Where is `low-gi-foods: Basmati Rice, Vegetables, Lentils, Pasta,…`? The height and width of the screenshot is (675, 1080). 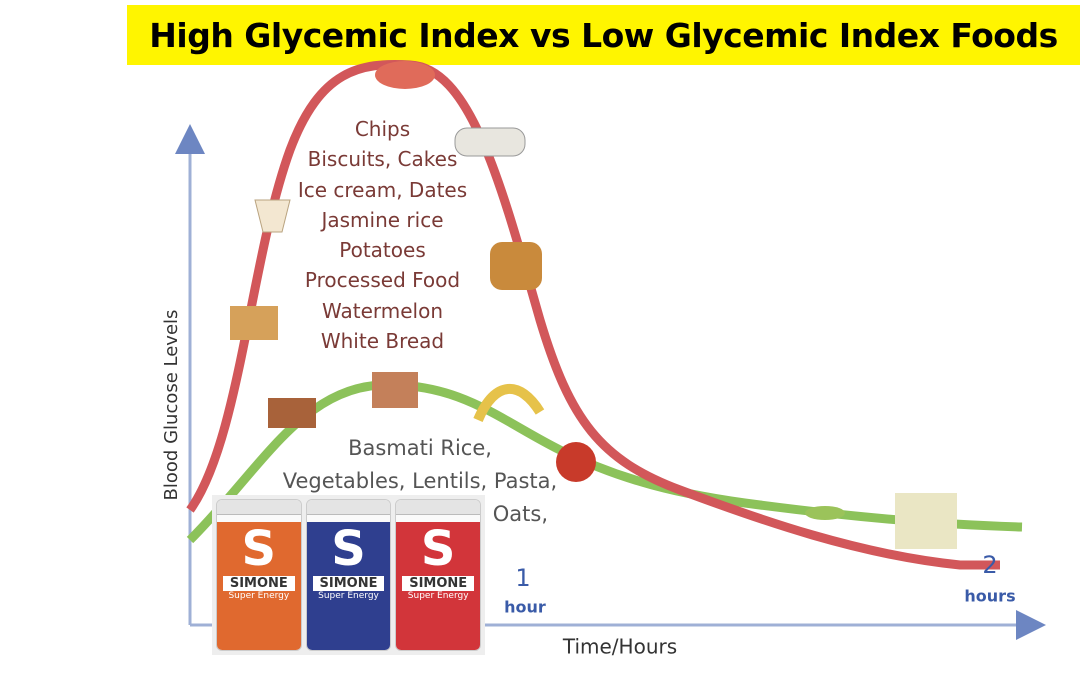 low-gi-foods: Basmati Rice, Vegetables, Lentils, Pasta,… is located at coordinates (420, 481).